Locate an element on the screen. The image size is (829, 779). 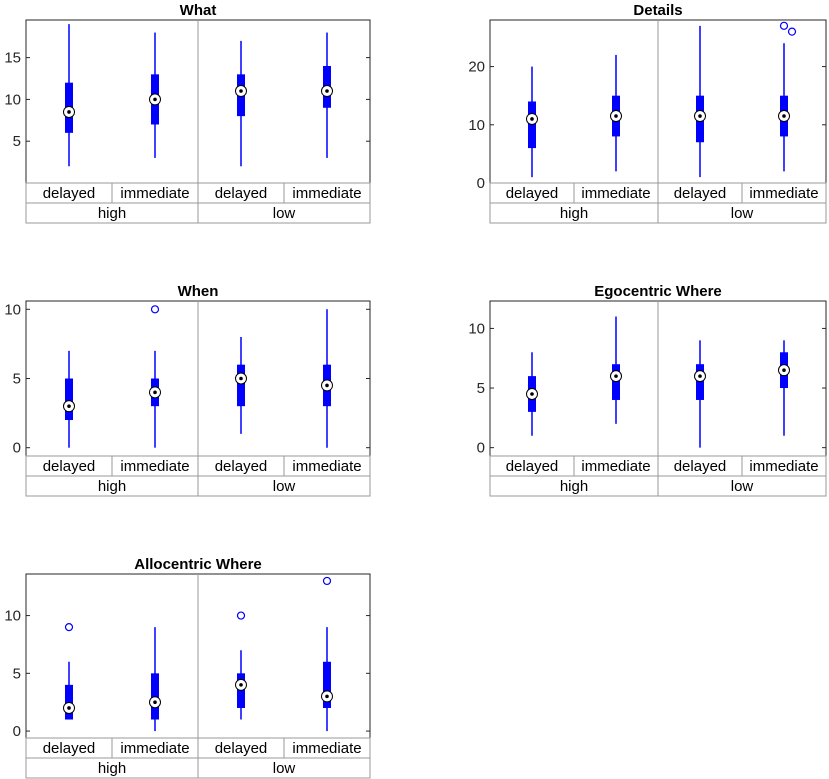
panel-title: When is located at coordinates (198, 291).